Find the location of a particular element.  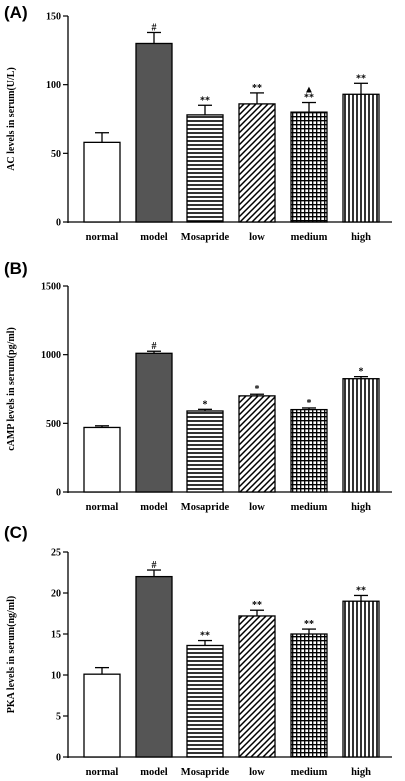

panel-label: (B) is located at coordinates (16, 268).